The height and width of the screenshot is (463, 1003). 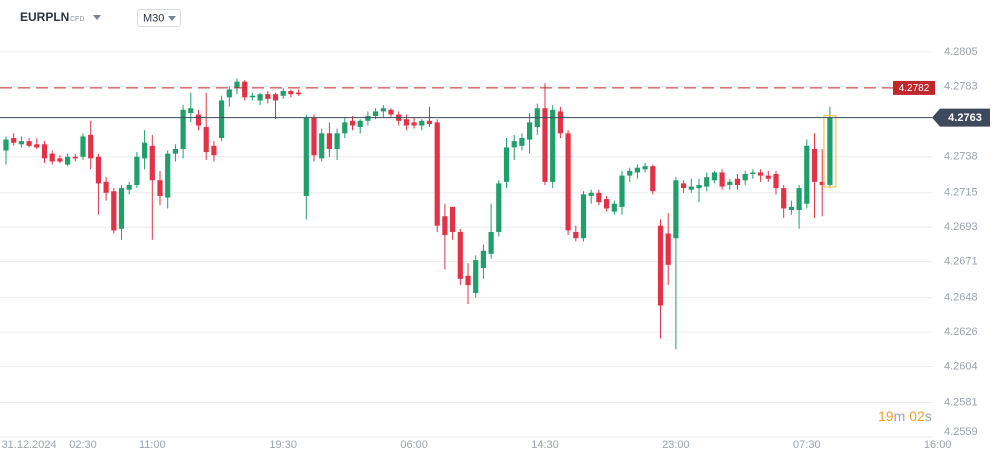 I want to click on timeframe-select, so click(x=159, y=18).